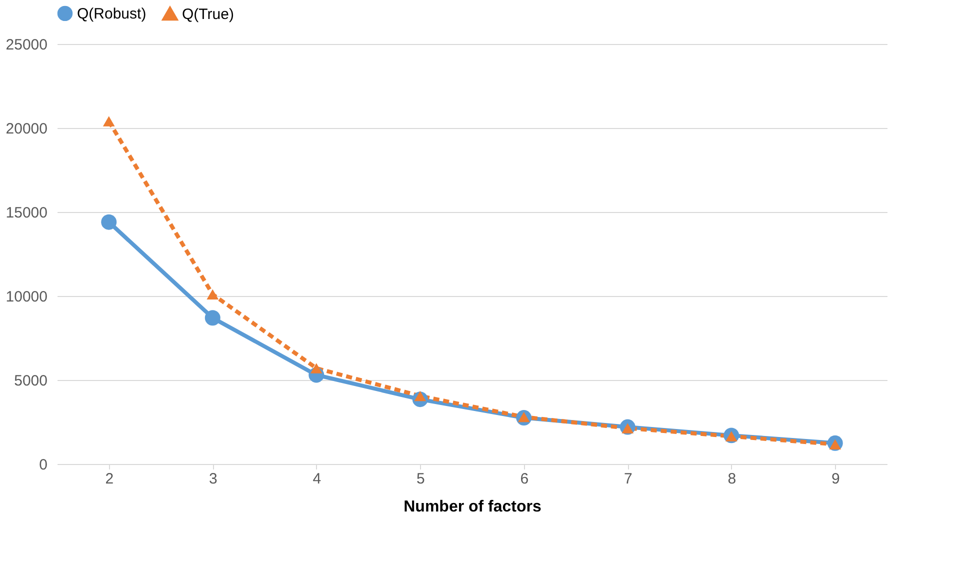 The image size is (958, 578). Describe the element at coordinates (732, 479) in the screenshot. I see `x-tick-label: 8` at that location.